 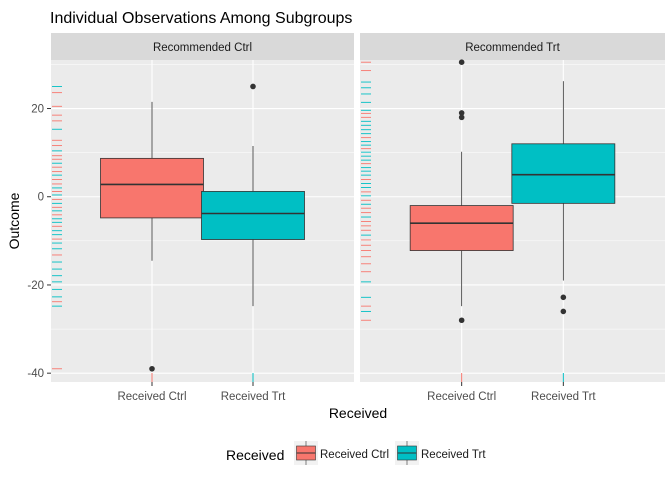 What do you see at coordinates (37, 110) in the screenshot?
I see `y-tick-label: 20` at bounding box center [37, 110].